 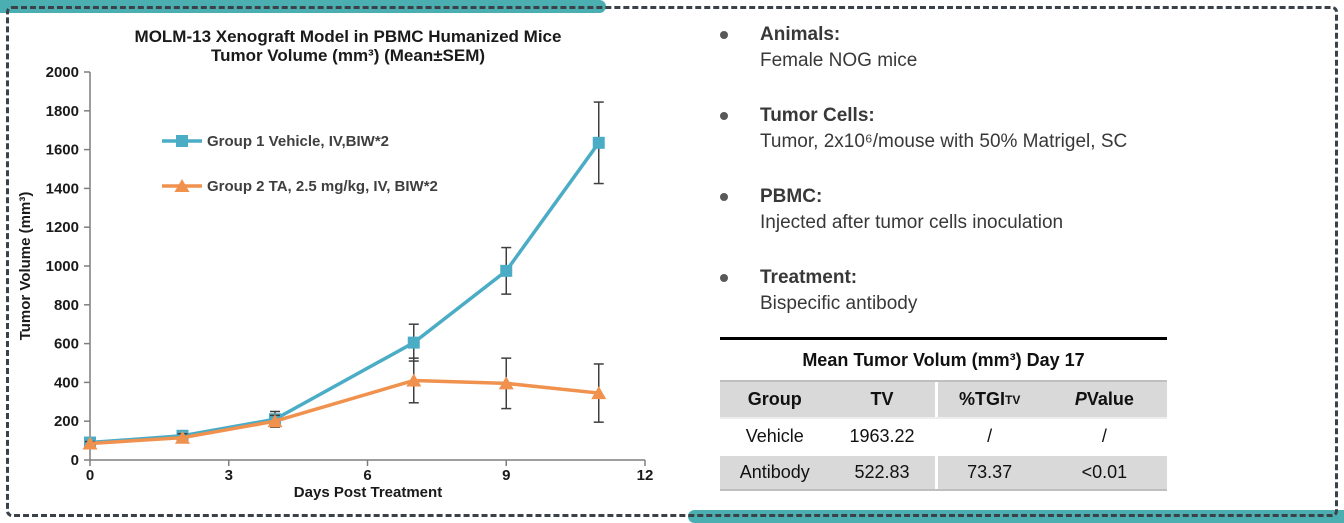 What do you see at coordinates (62, 266) in the screenshot?
I see `y-axis-tick-label: 1000` at bounding box center [62, 266].